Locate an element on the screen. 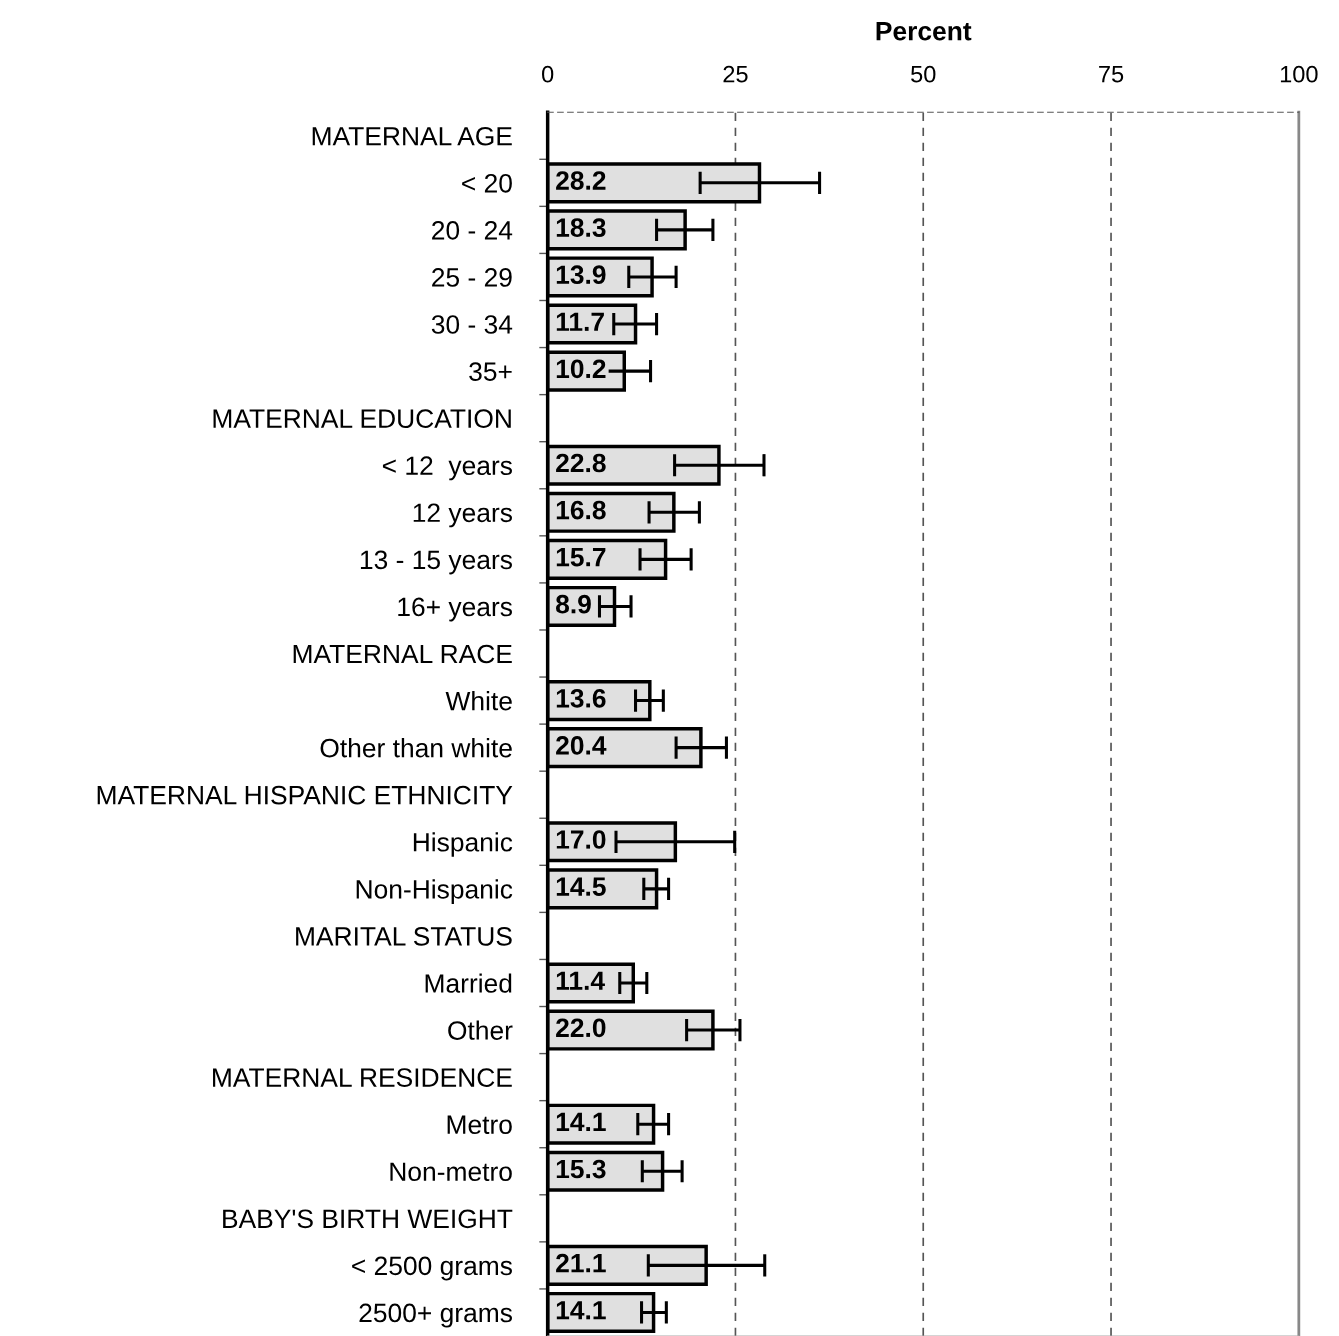 The width and height of the screenshot is (1339, 1336). data-label: 14.5 is located at coordinates (581, 886).